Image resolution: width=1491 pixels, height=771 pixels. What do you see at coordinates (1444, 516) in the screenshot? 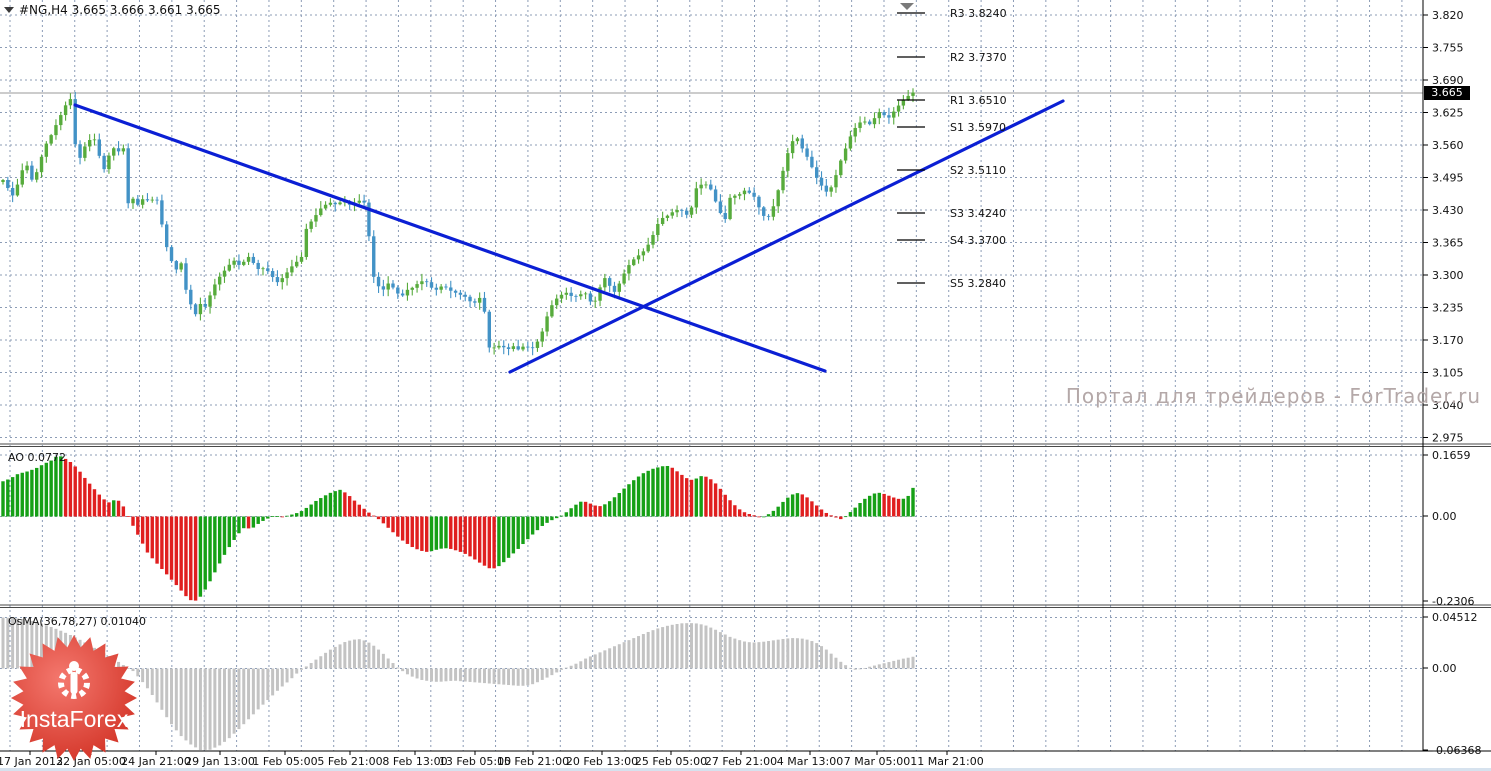
I see `indicator-axis-label: 0.00` at bounding box center [1444, 516].